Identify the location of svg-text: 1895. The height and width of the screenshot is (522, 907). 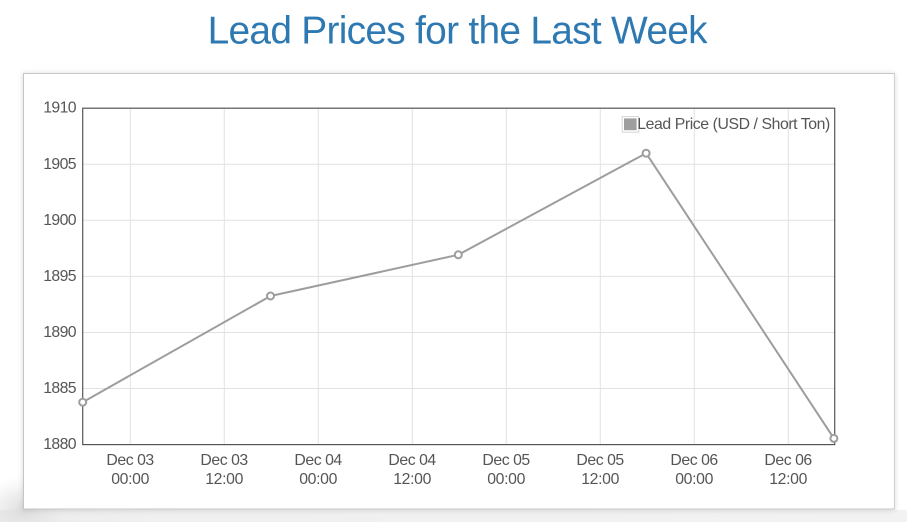
(60, 276).